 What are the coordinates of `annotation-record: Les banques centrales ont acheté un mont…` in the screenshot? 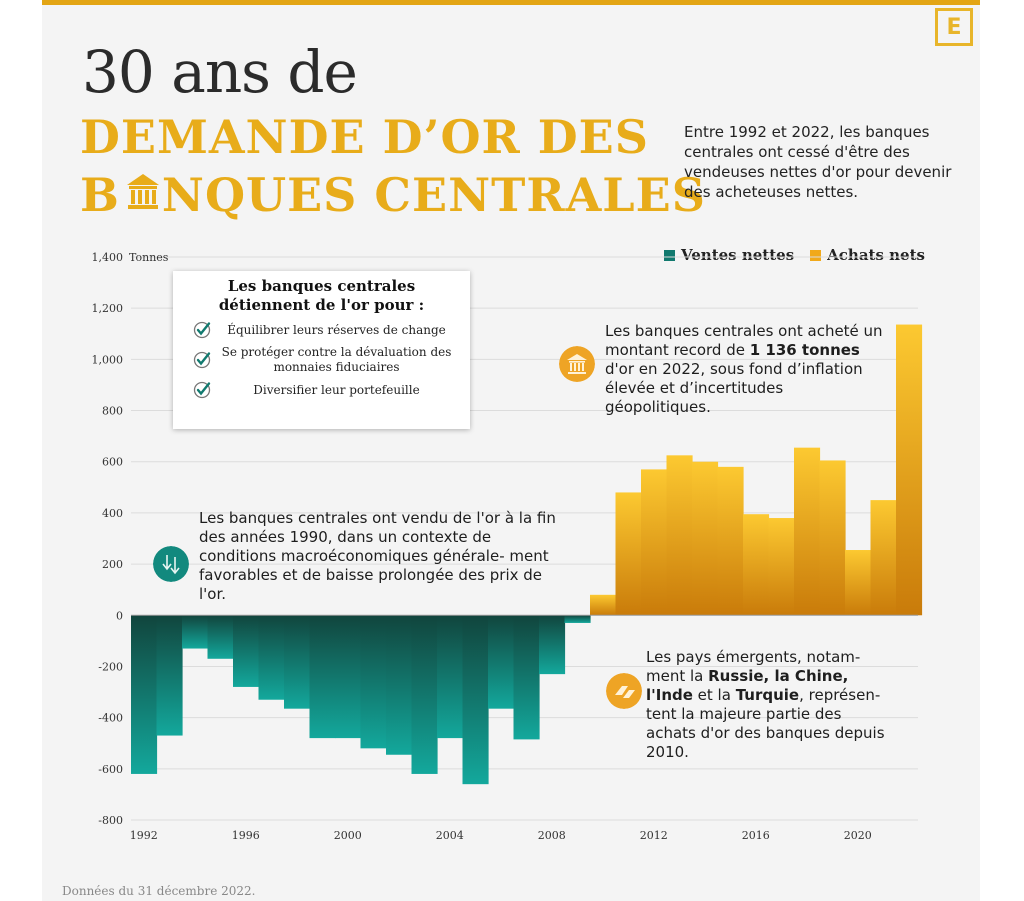 It's located at (745, 369).